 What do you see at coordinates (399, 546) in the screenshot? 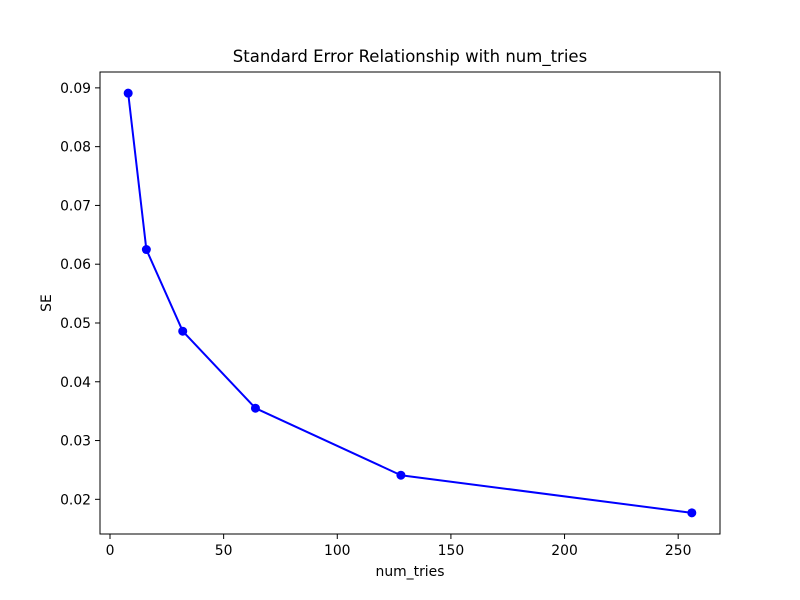
I see `x-axis: 0 50 100 150 200 250` at bounding box center [399, 546].